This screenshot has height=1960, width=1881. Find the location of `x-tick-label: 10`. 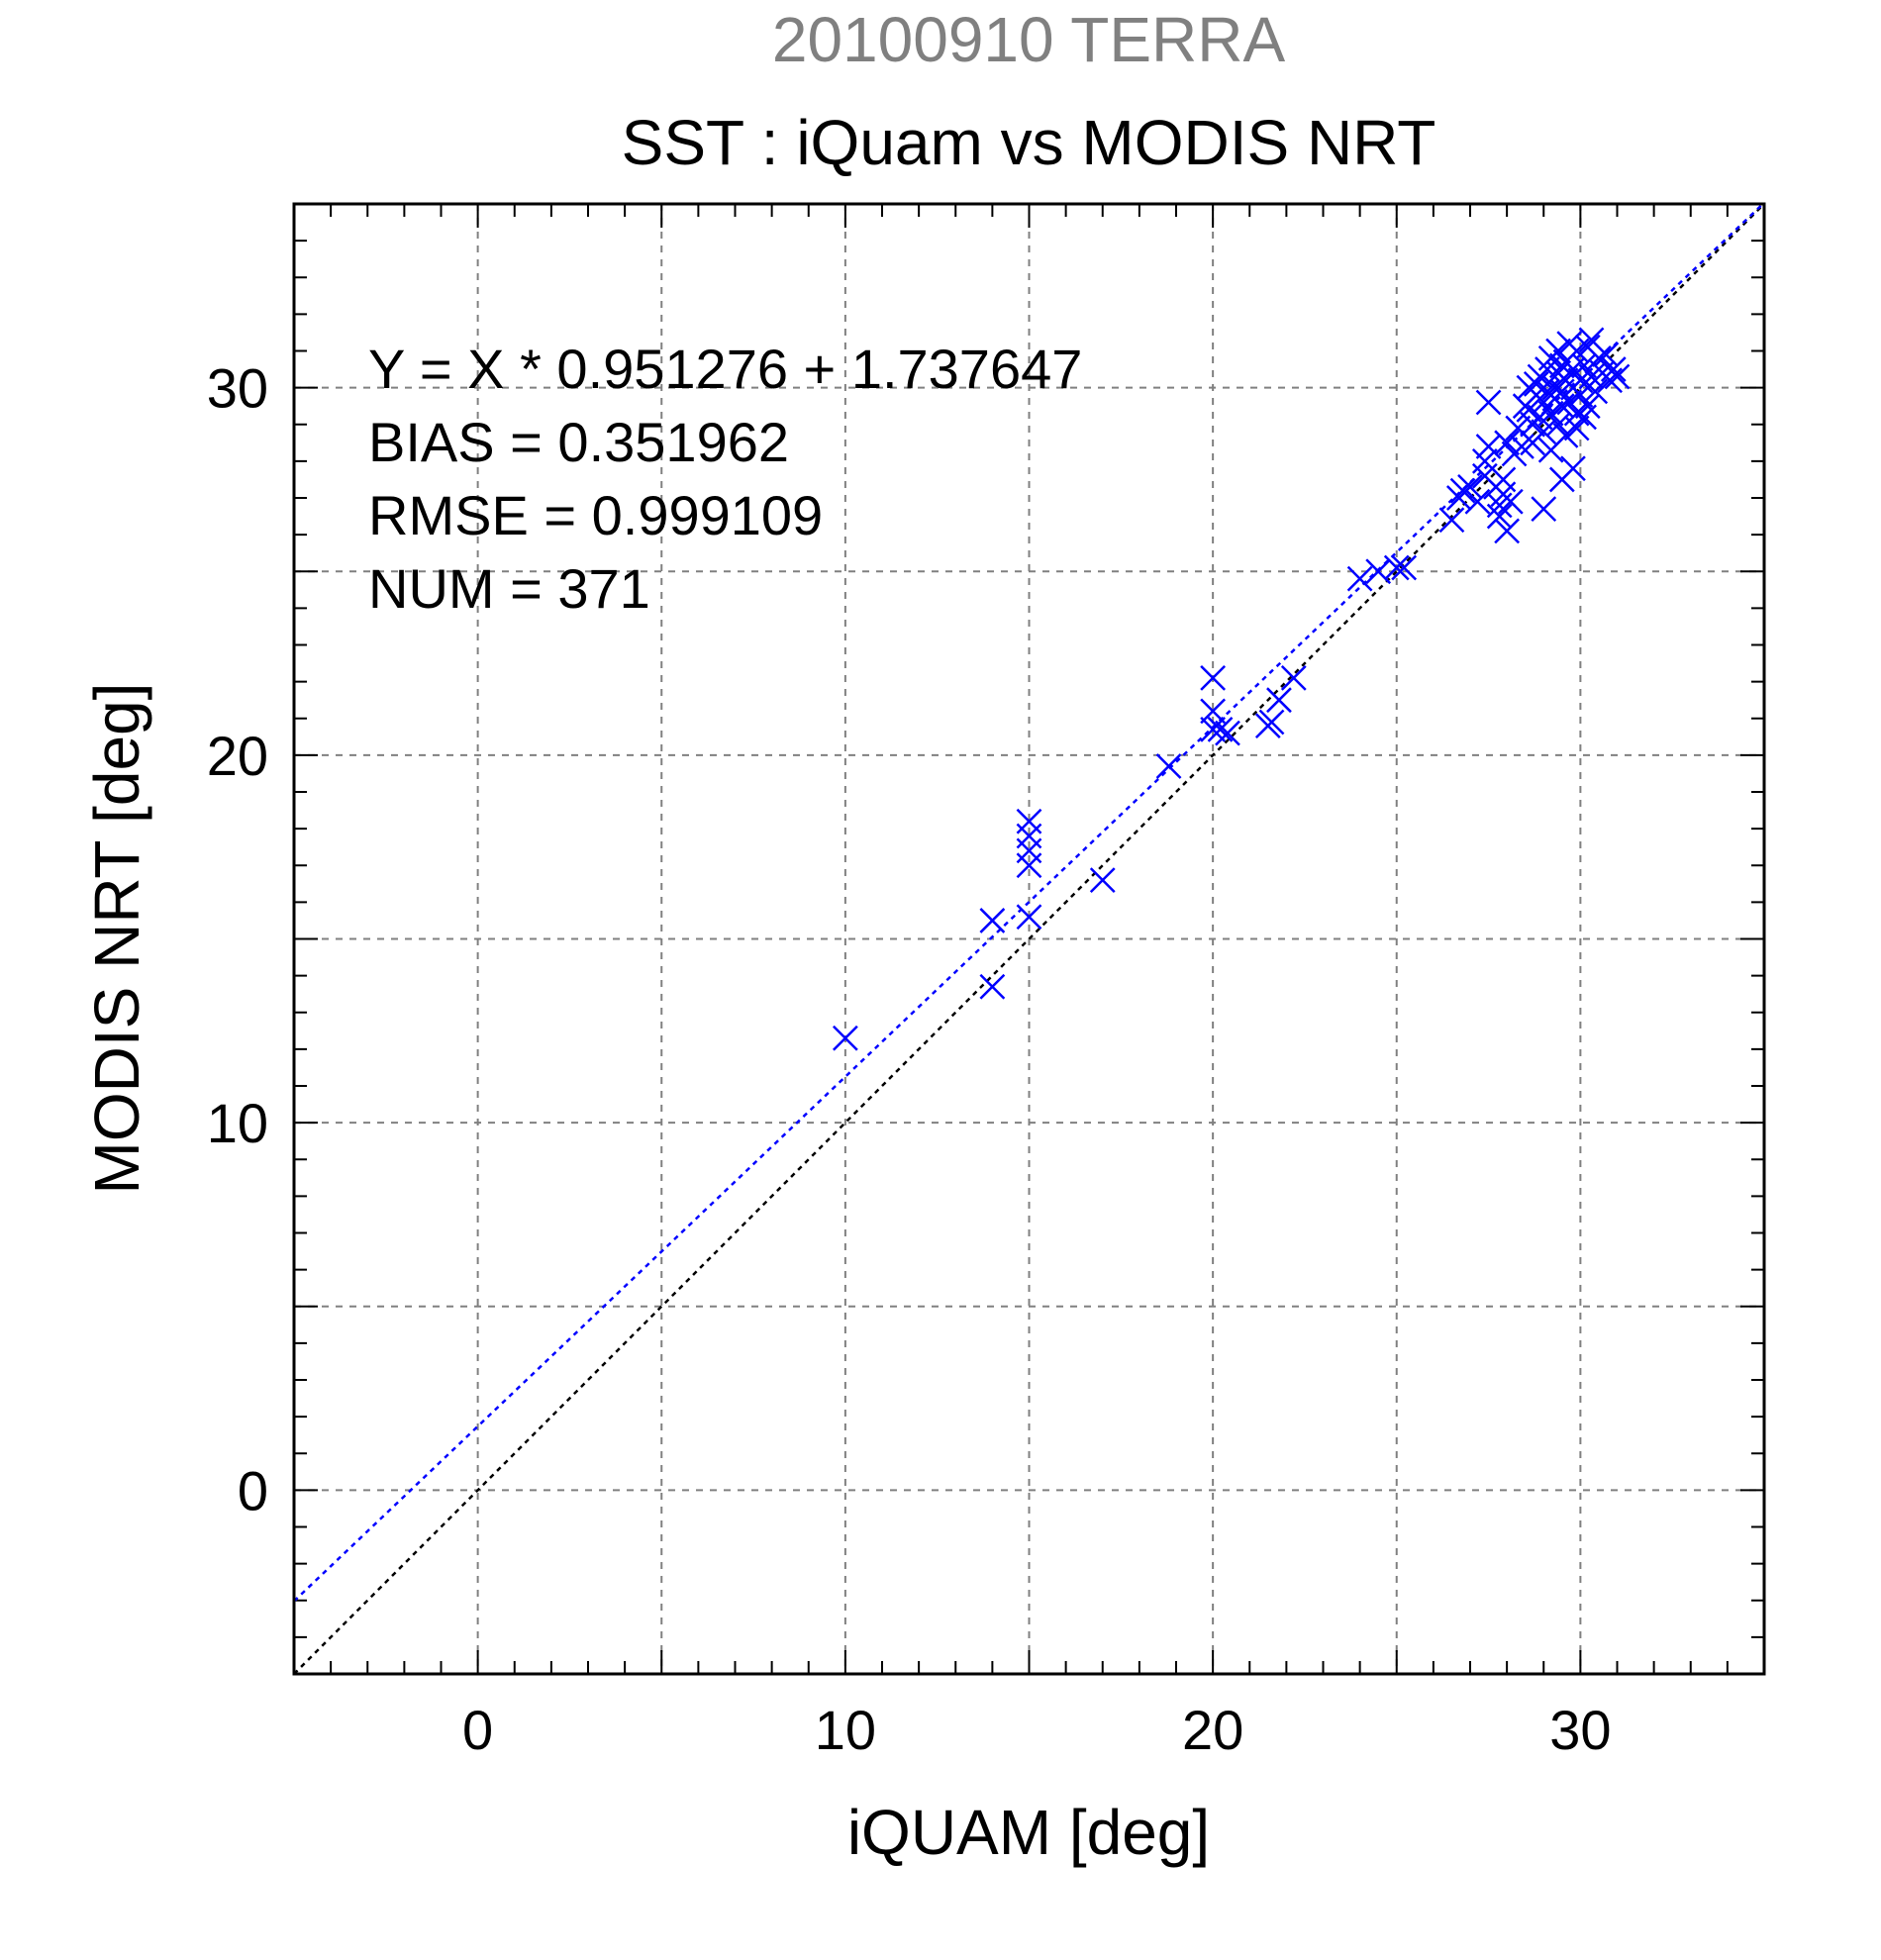

x-tick-label: 10 is located at coordinates (845, 1730).